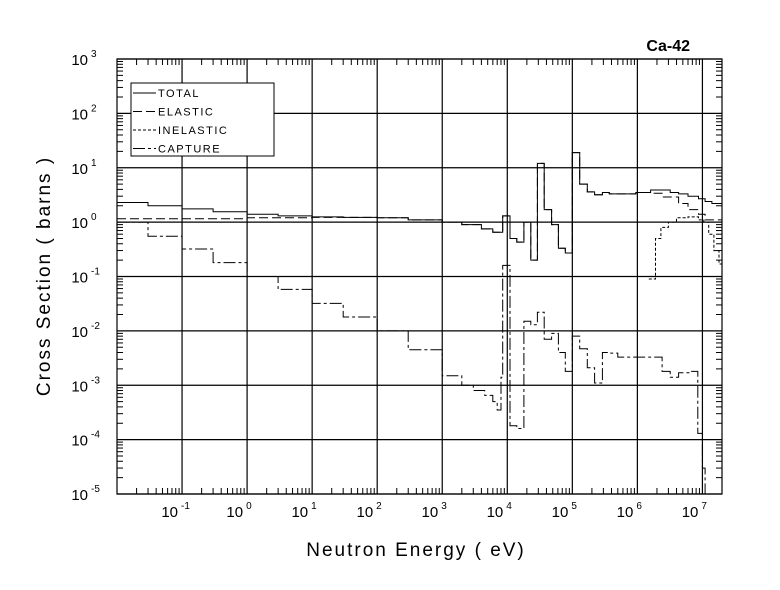  Describe the element at coordinates (314, 506) in the screenshot. I see `x-tick-exponent: 1` at that location.